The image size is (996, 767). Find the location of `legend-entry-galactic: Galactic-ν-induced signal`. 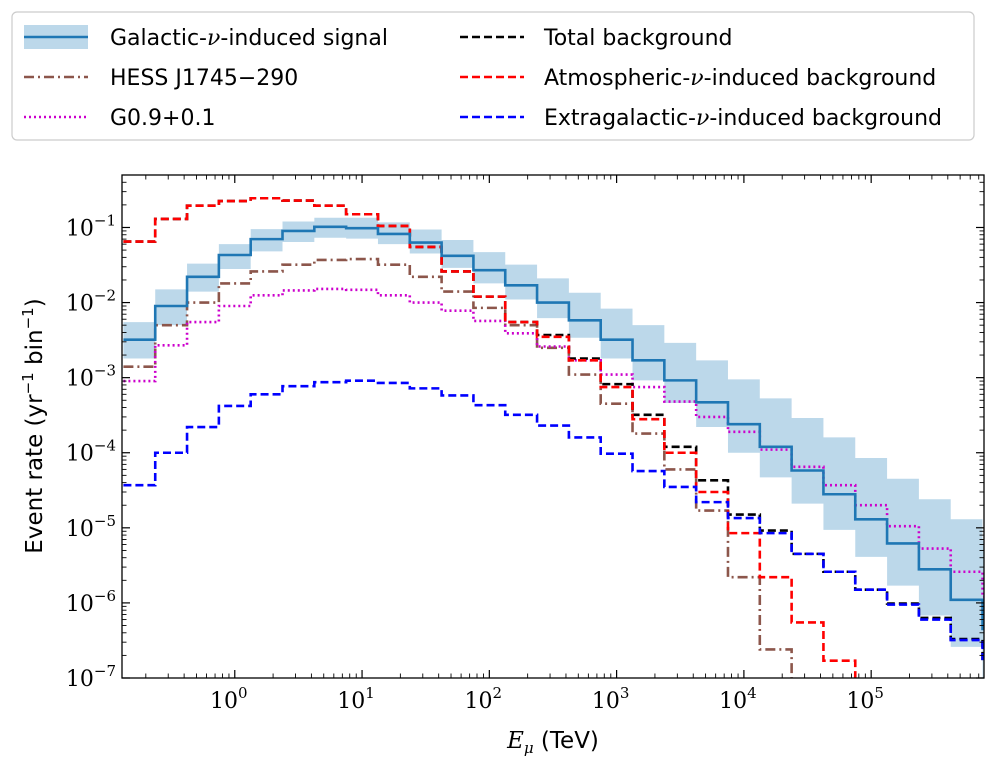

legend-entry-galactic: Galactic-ν-induced signal is located at coordinates (206, 38).